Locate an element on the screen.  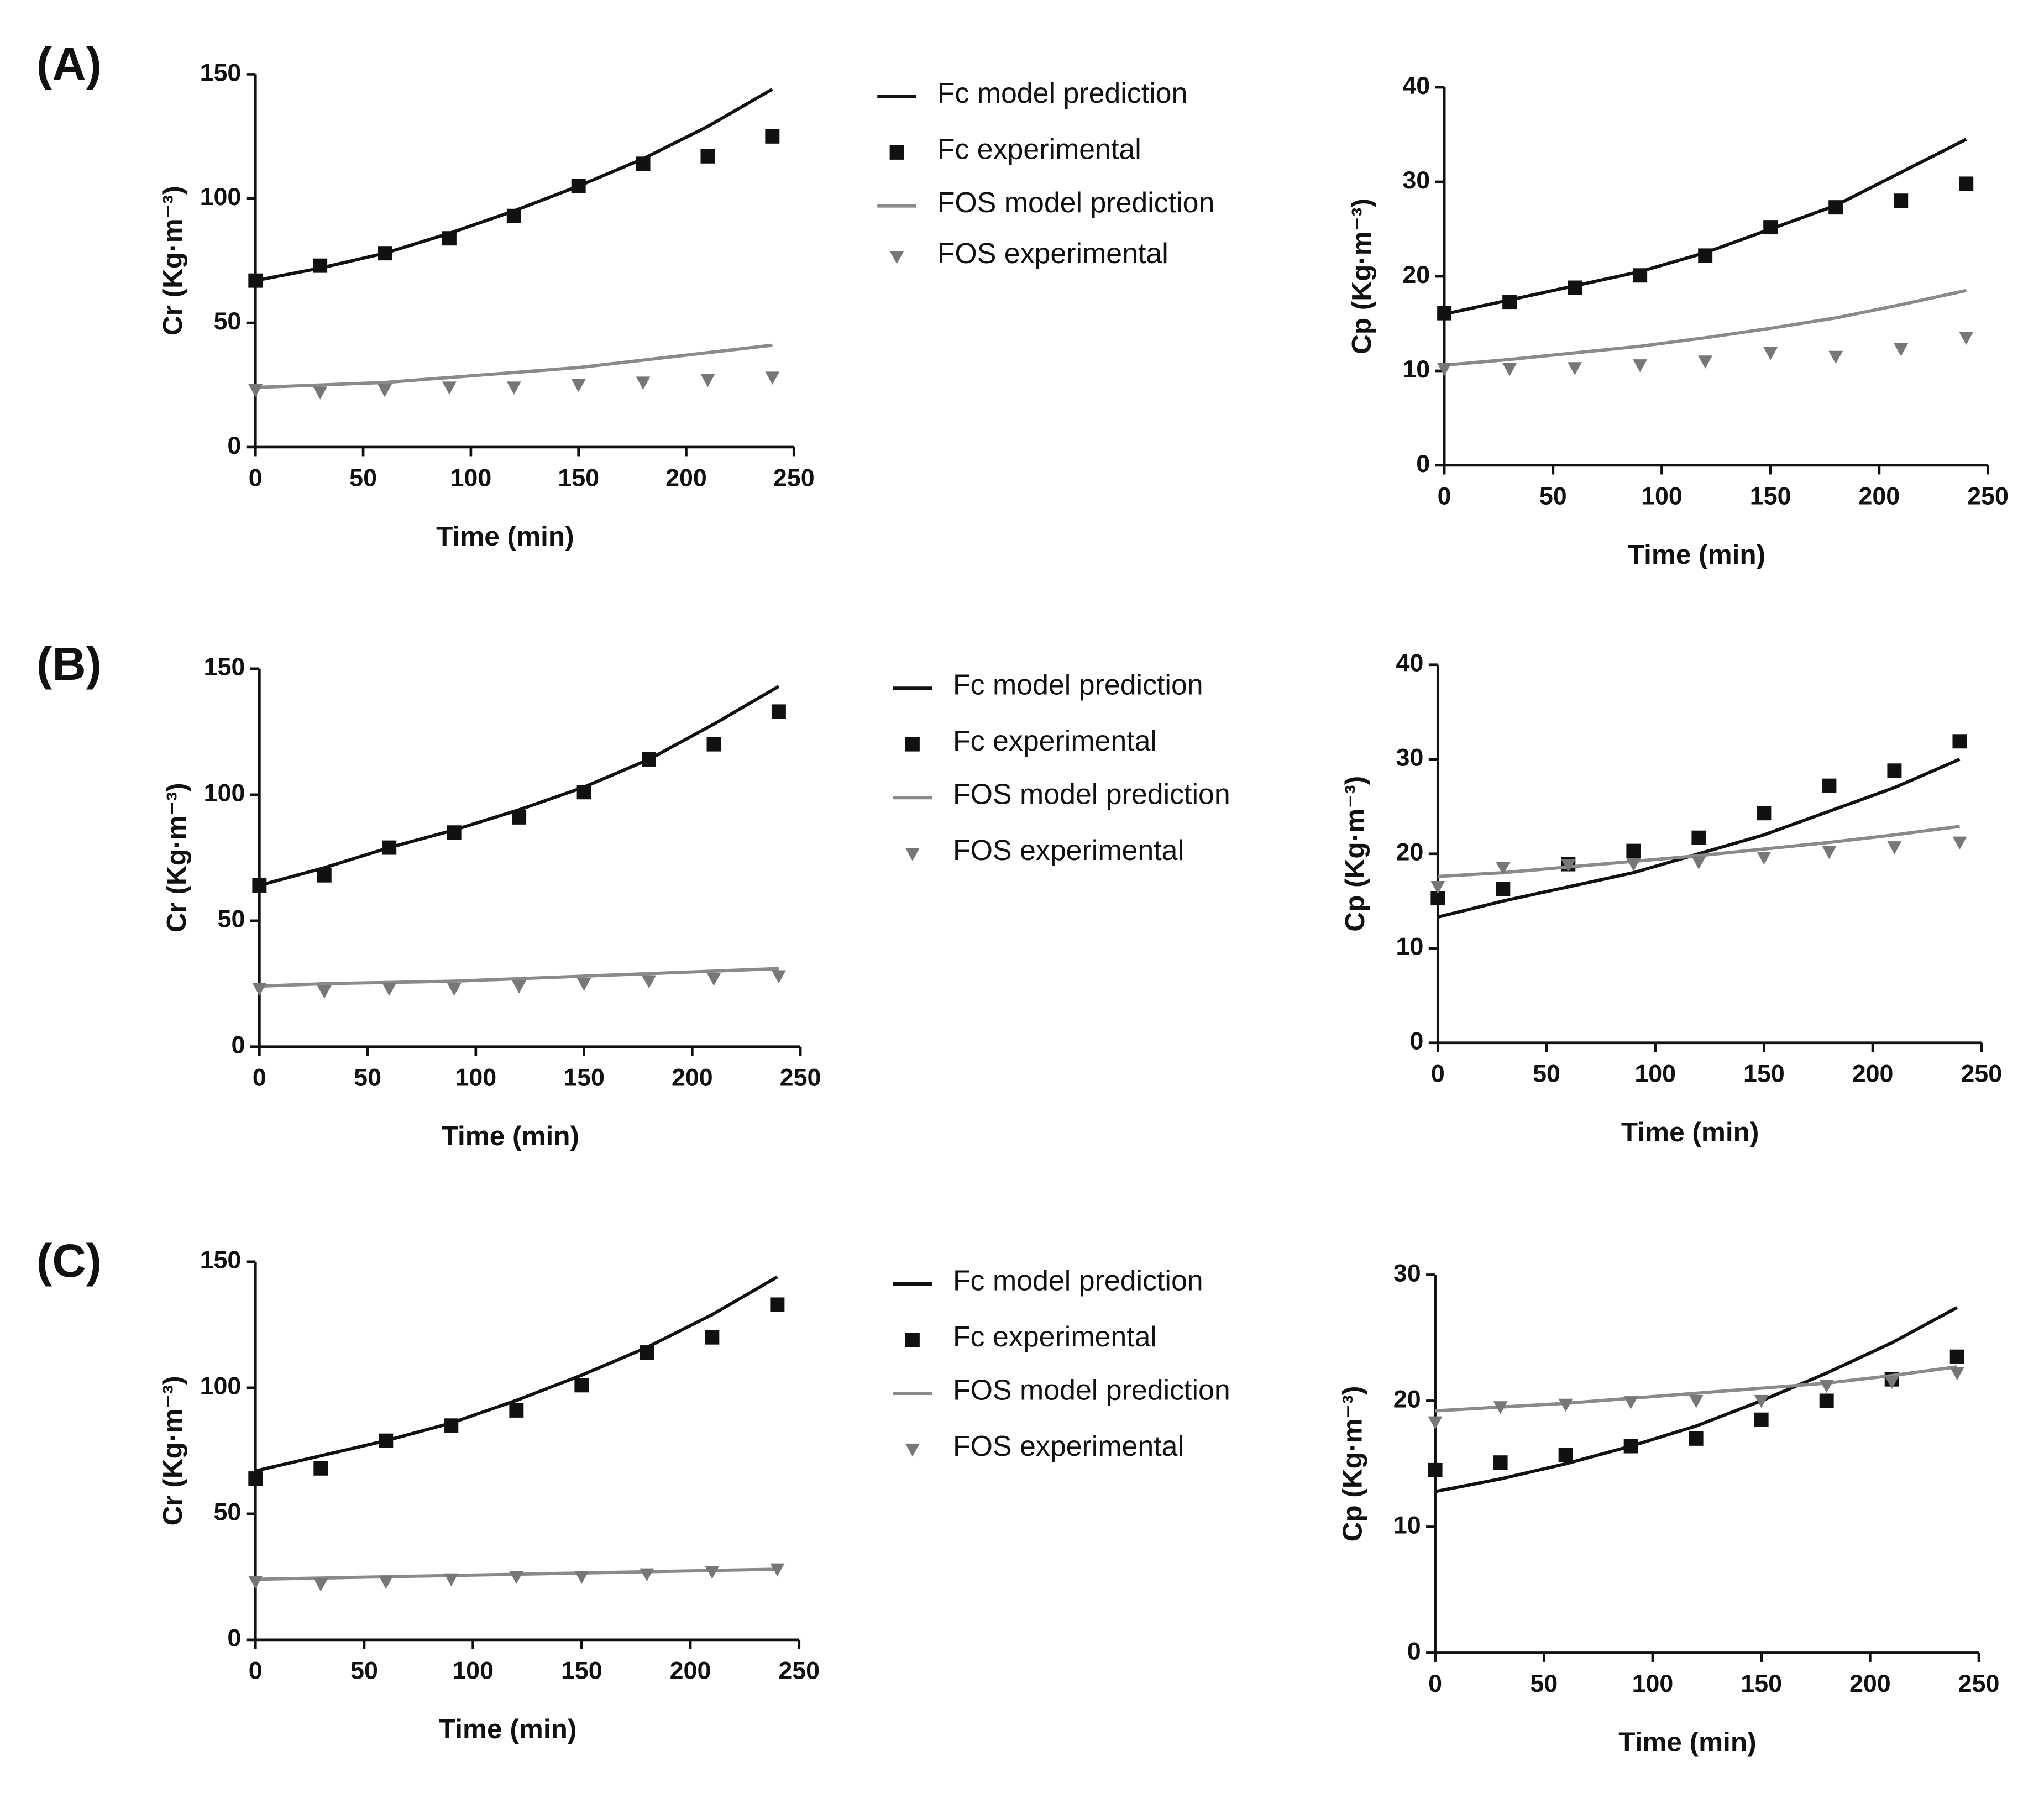
y-axis-title: Cr (Kg·m⁻³) is located at coordinates (173, 1451).